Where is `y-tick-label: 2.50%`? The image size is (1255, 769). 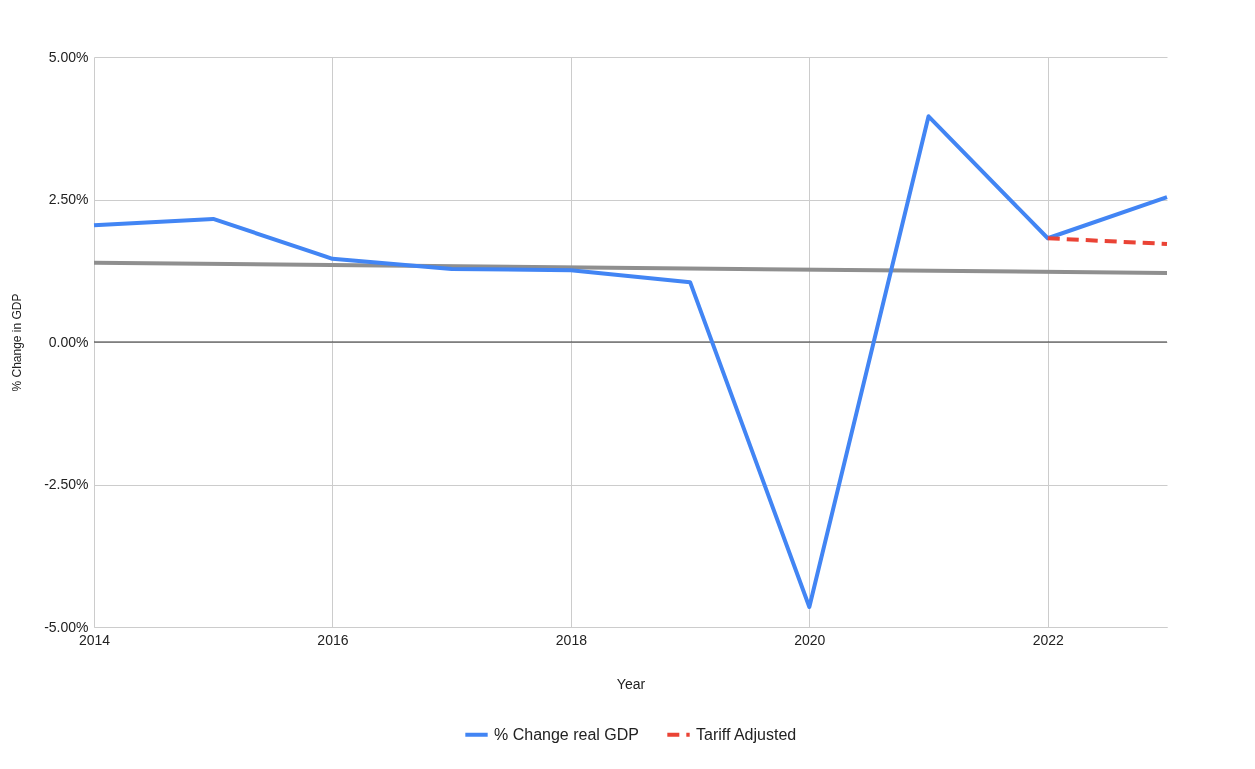 y-tick-label: 2.50% is located at coordinates (68, 199).